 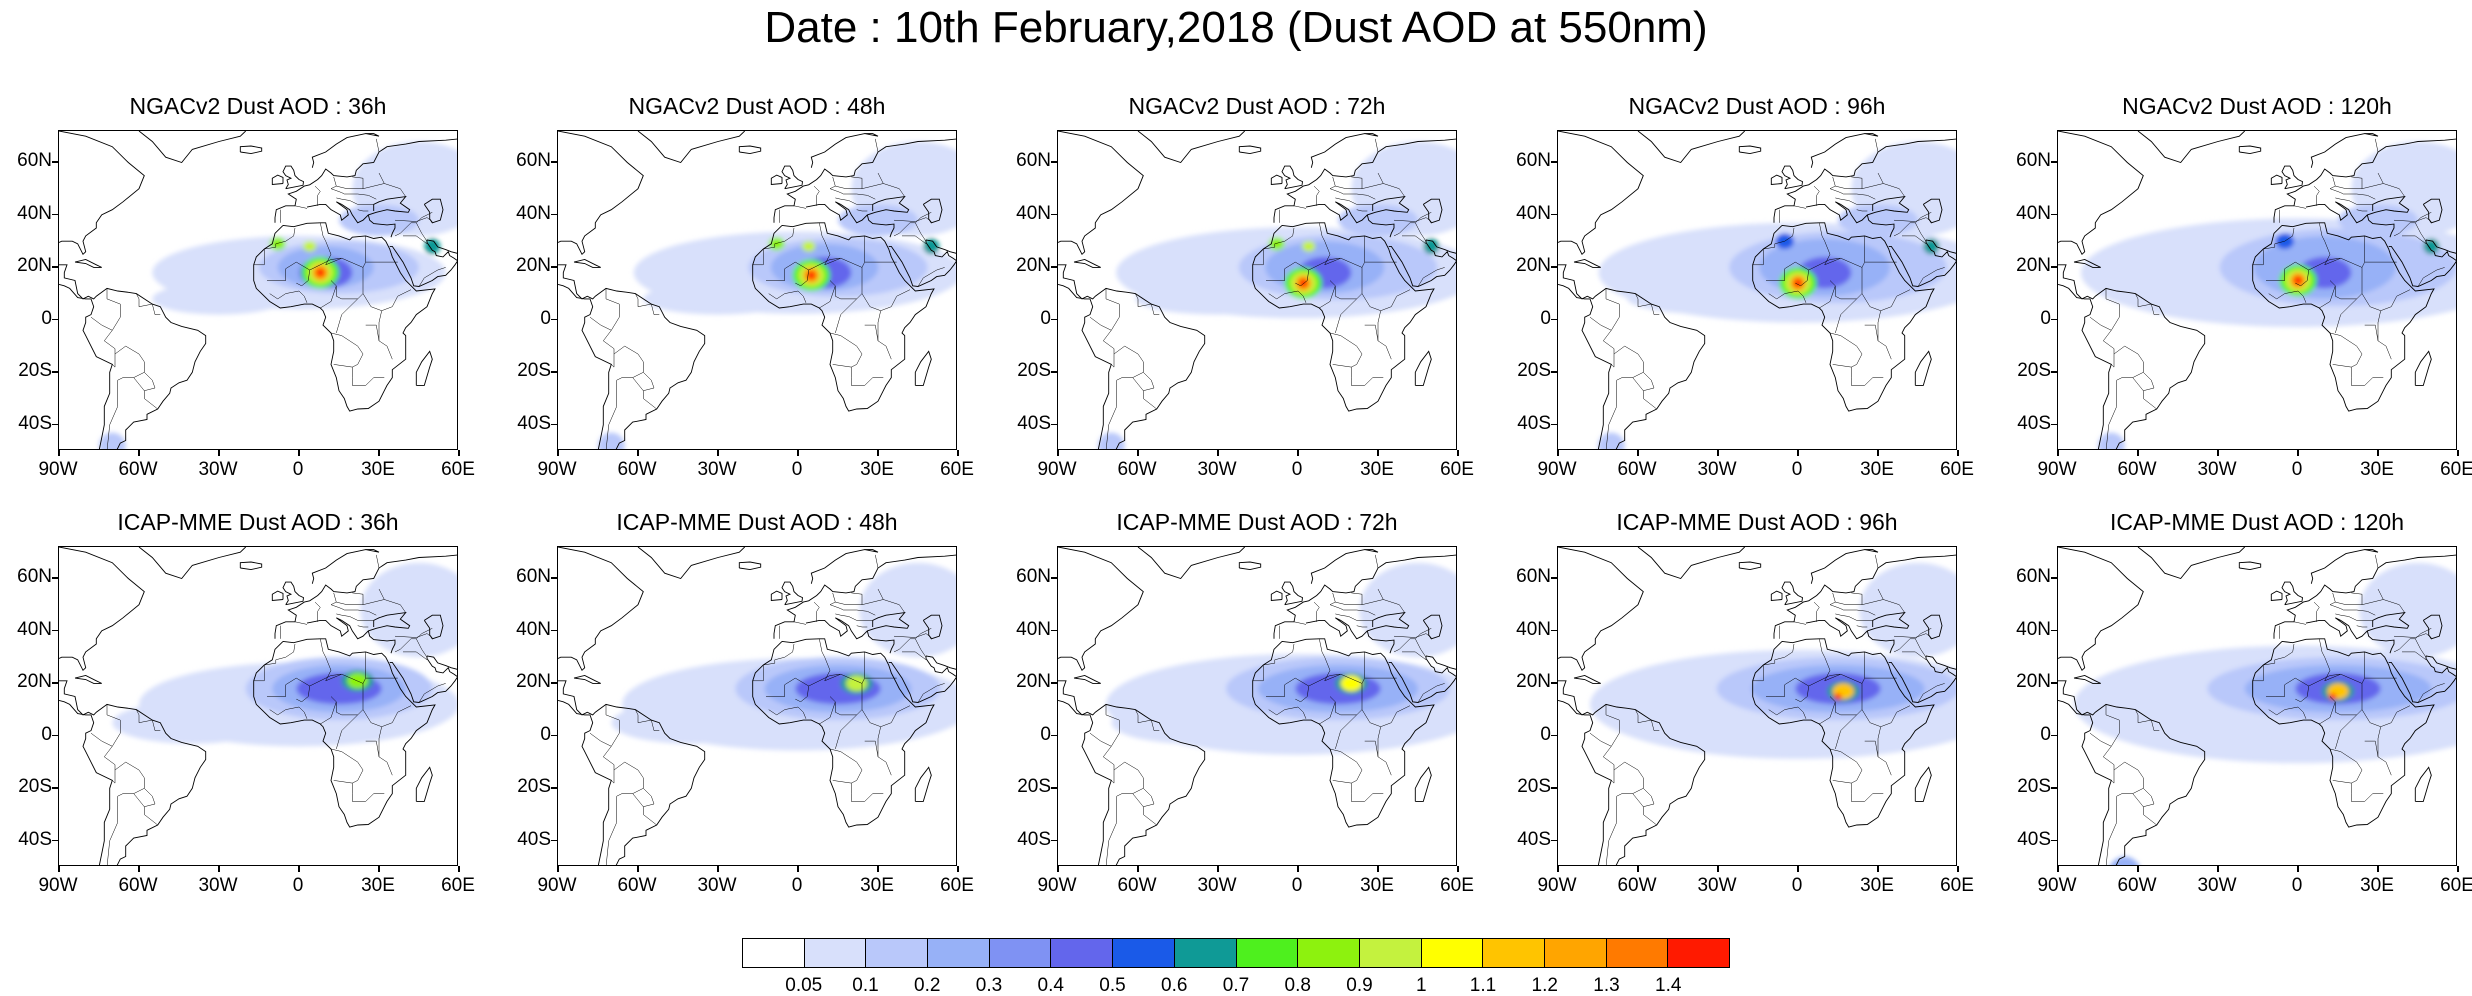 I want to click on colorbar-label: 0.3, so click(x=989, y=985).